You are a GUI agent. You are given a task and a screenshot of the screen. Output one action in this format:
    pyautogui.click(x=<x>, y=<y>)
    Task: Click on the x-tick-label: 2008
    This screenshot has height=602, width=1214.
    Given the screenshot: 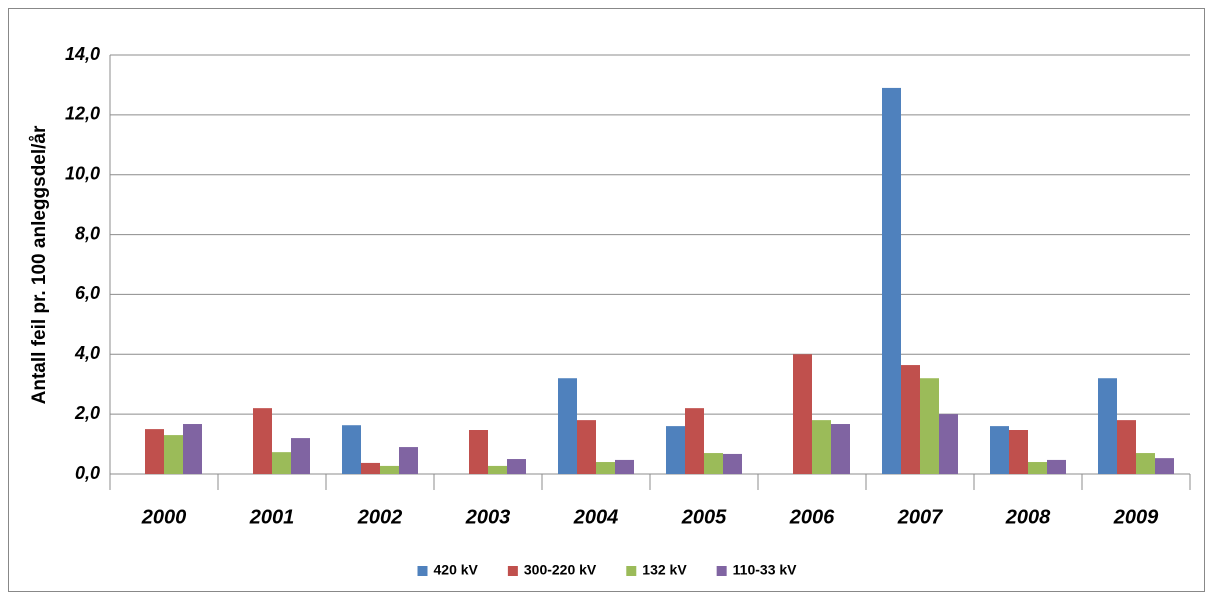 What is the action you would take?
    pyautogui.click(x=1028, y=517)
    